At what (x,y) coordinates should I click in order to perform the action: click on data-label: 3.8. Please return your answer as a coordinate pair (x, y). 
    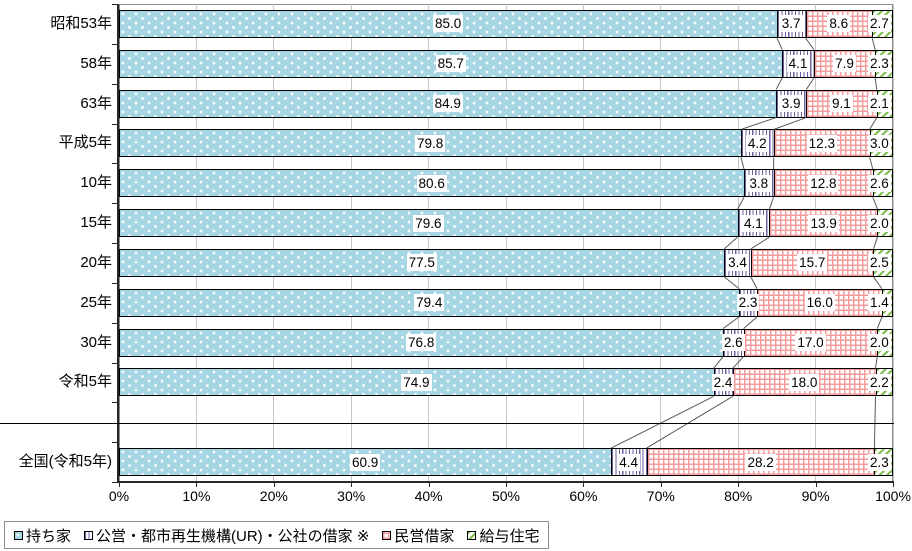
    Looking at the image, I should click on (759, 183).